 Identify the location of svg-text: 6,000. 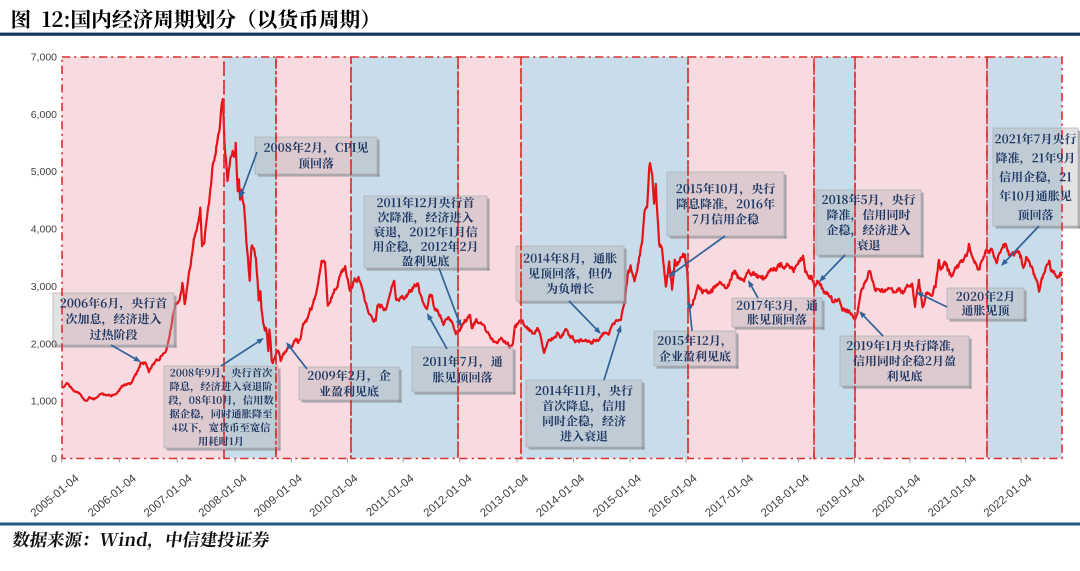
(44, 115).